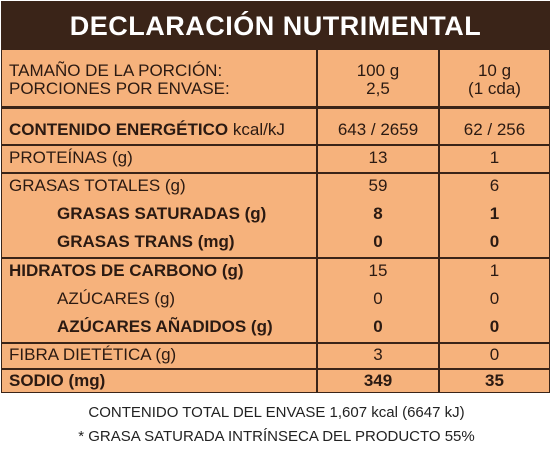 This screenshot has width=553, height=450. What do you see at coordinates (146, 241) in the screenshot?
I see `trans-fat-label: GRASAS TRANS (mg)` at bounding box center [146, 241].